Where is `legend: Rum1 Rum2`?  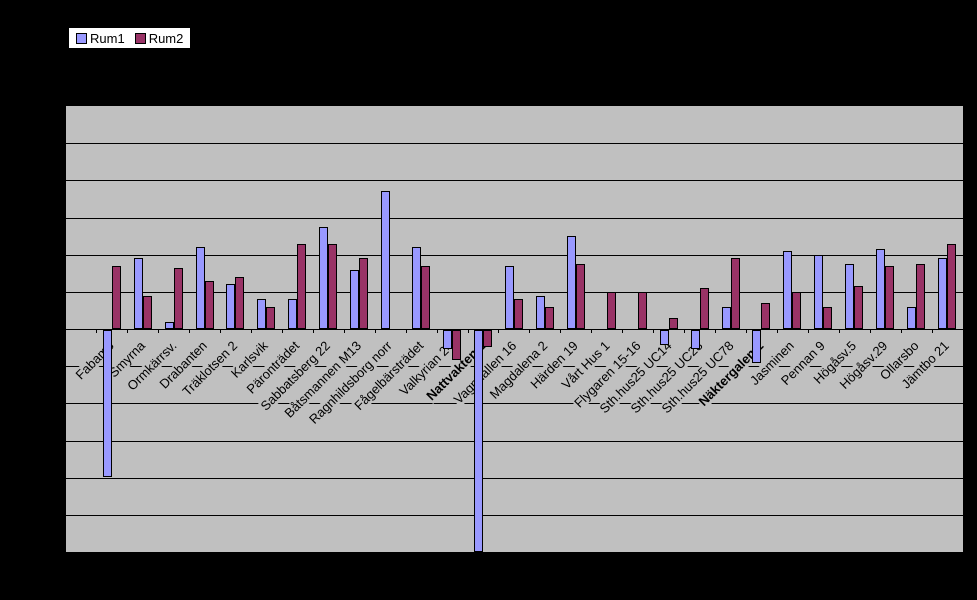 legend: Rum1 Rum2 is located at coordinates (130, 38).